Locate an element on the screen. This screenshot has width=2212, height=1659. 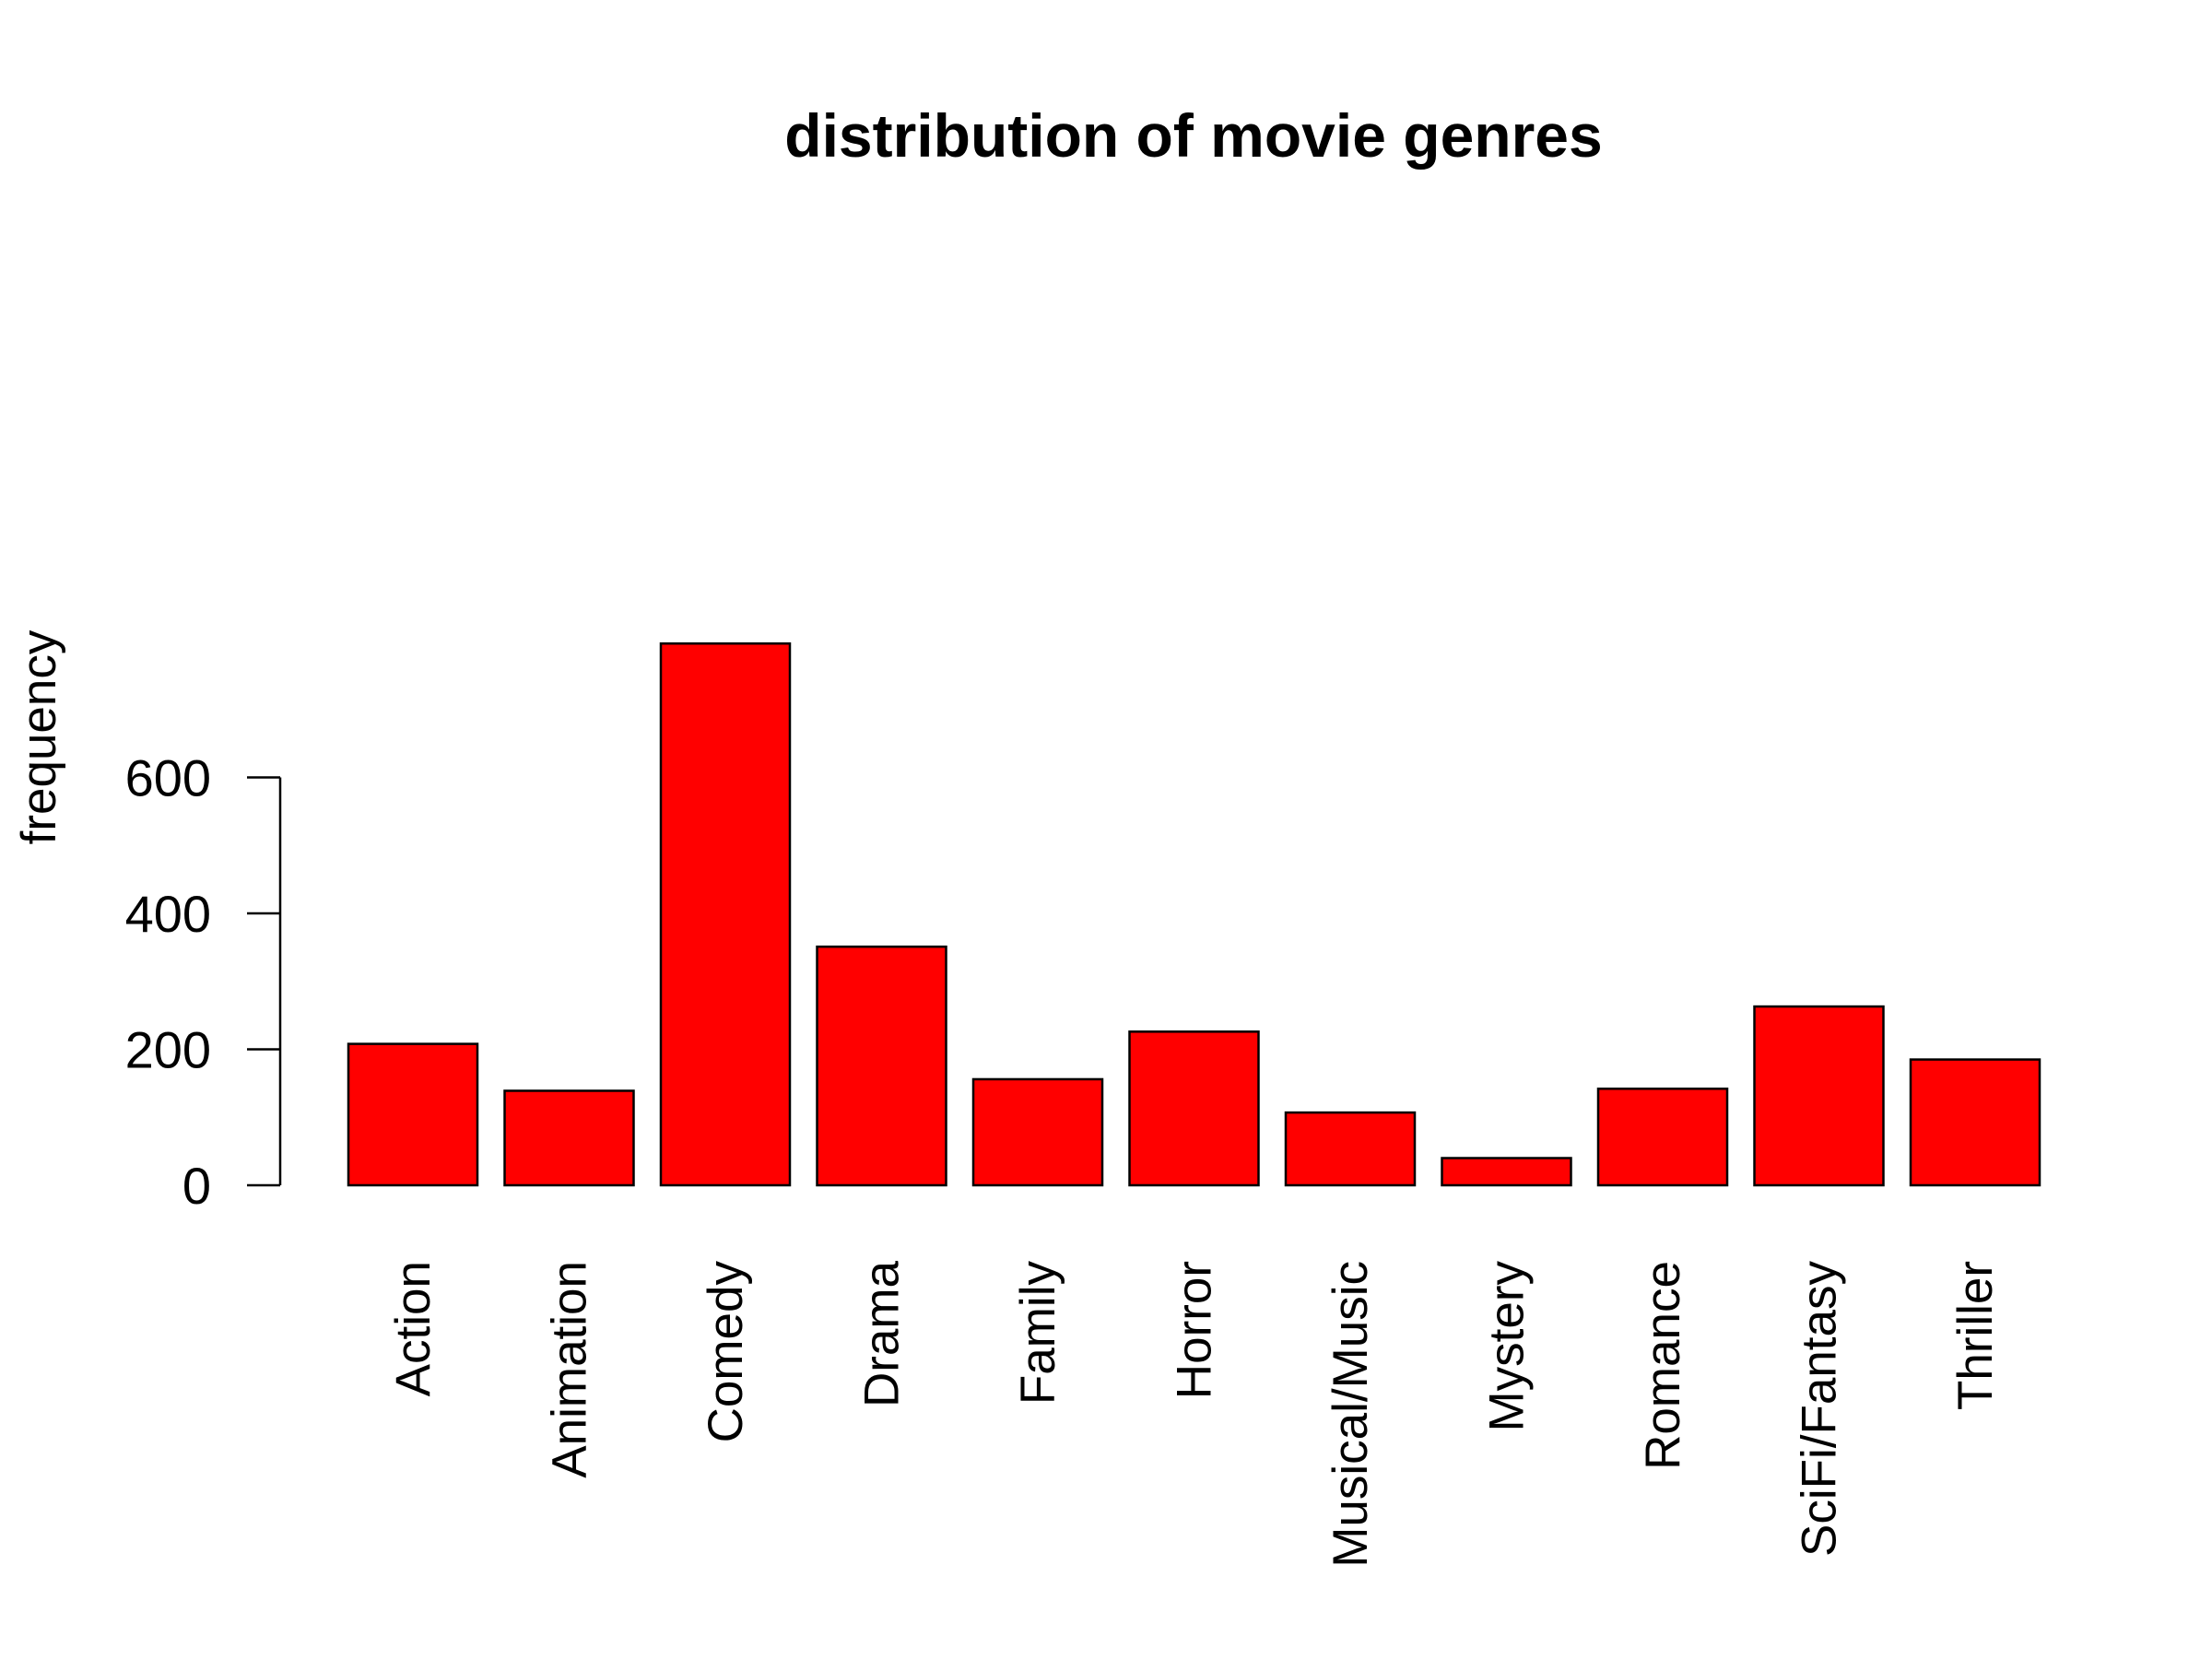
bar-comedy is located at coordinates (725, 914).